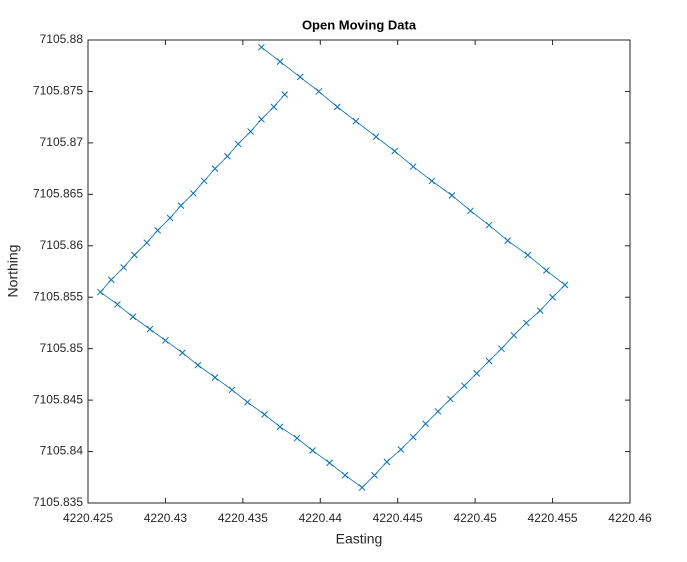 This screenshot has height=562, width=687. Describe the element at coordinates (58, 296) in the screenshot. I see `y-tick-label: 7105.855` at that location.